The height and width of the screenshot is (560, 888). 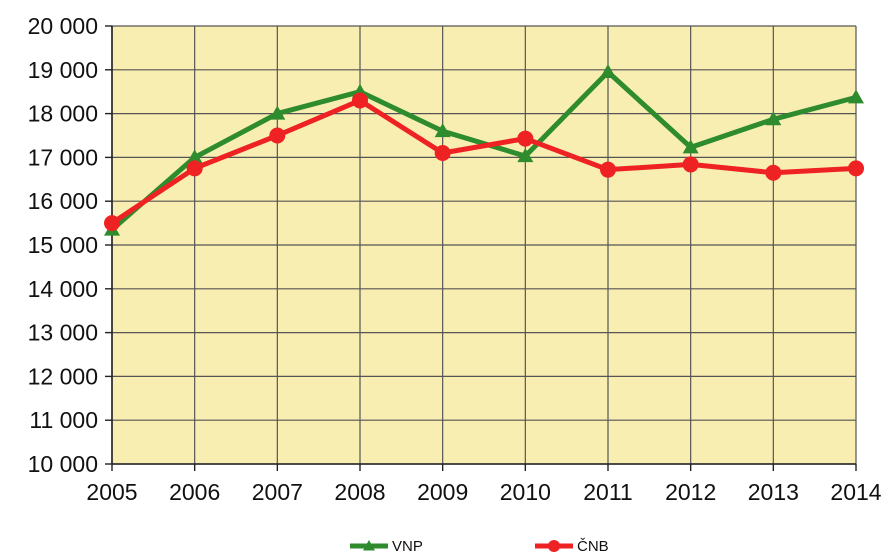 What do you see at coordinates (407, 546) in the screenshot?
I see `legend-label: VNP` at bounding box center [407, 546].